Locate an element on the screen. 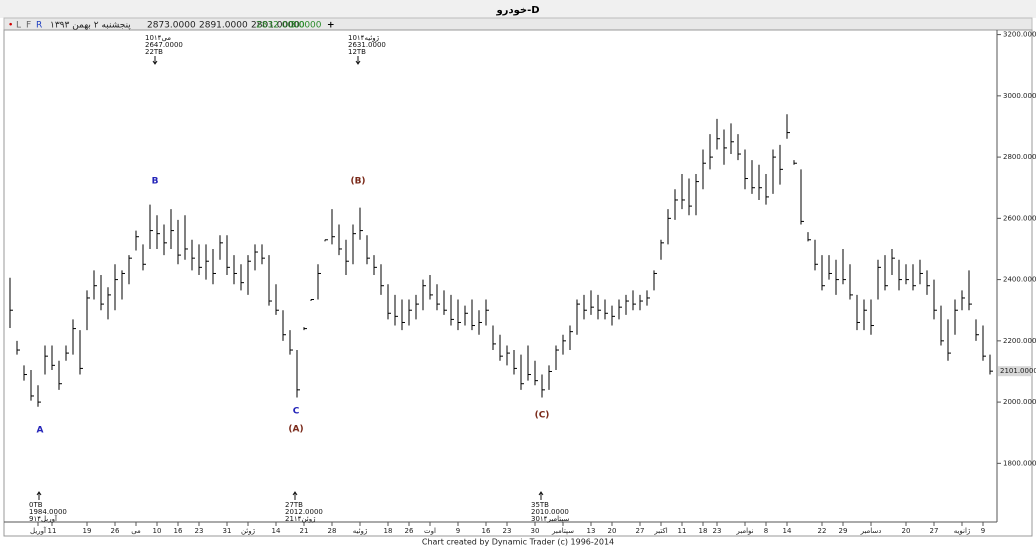  toolbar-button: + is located at coordinates (331, 26).